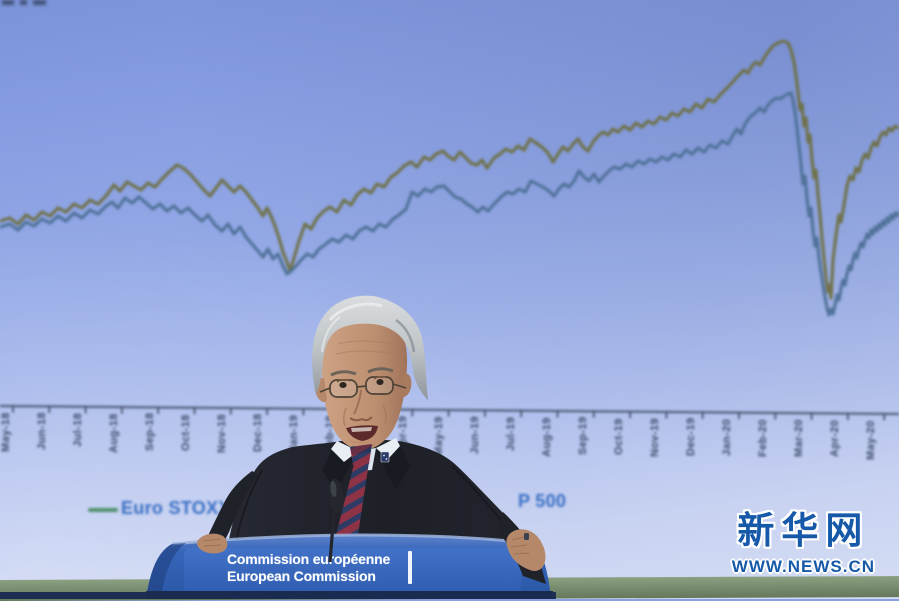 This screenshot has width=899, height=601. Describe the element at coordinates (542, 501) in the screenshot. I see `legend-label: P 500` at that location.